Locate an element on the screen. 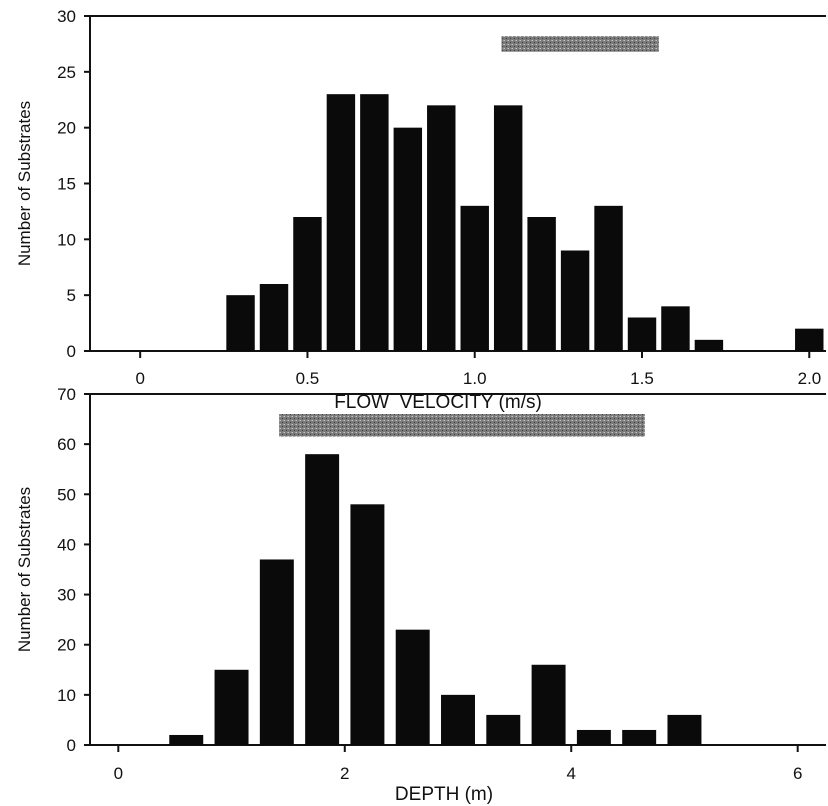  y-tick-label: 60 is located at coordinates (66, 444).